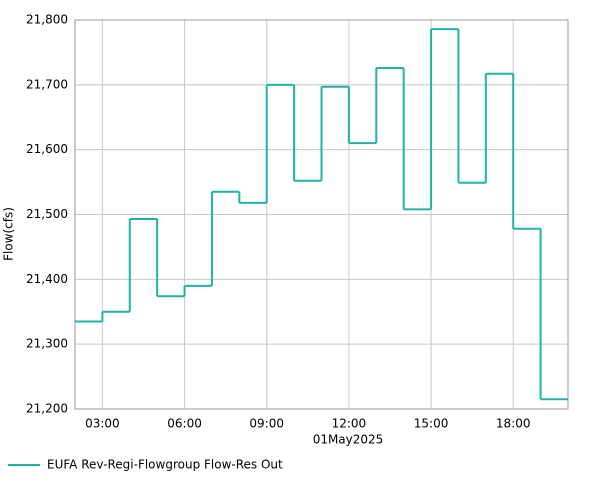  I want to click on y-tick-label: 21,700, so click(47, 84).